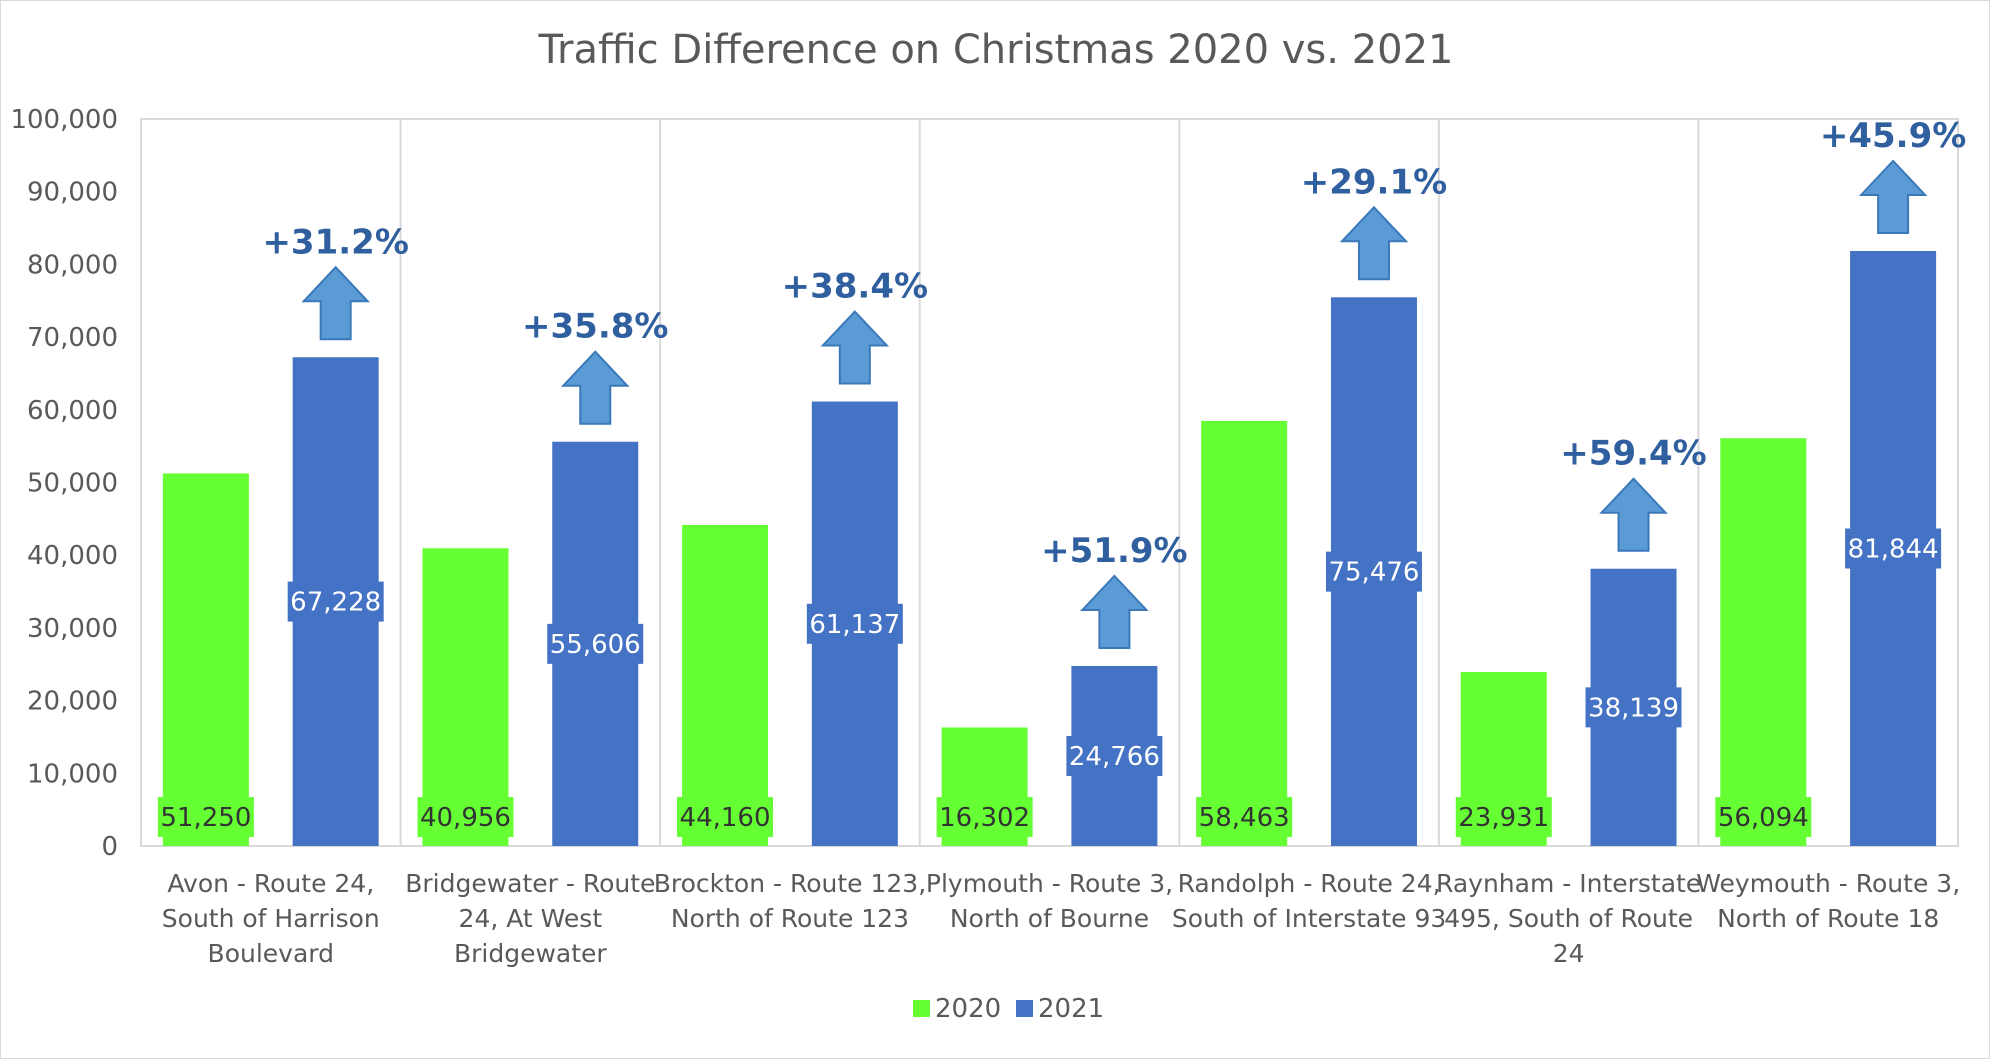  What do you see at coordinates (270, 883) in the screenshot?
I see `x-tick-label: Avon - Route 24,` at bounding box center [270, 883].